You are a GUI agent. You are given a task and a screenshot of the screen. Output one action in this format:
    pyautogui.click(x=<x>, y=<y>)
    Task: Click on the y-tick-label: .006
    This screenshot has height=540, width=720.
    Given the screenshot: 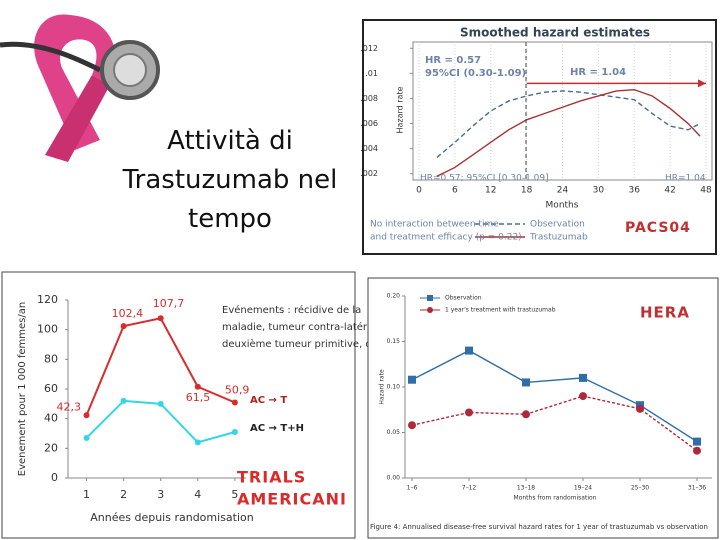 What is the action you would take?
    pyautogui.click(x=369, y=123)
    